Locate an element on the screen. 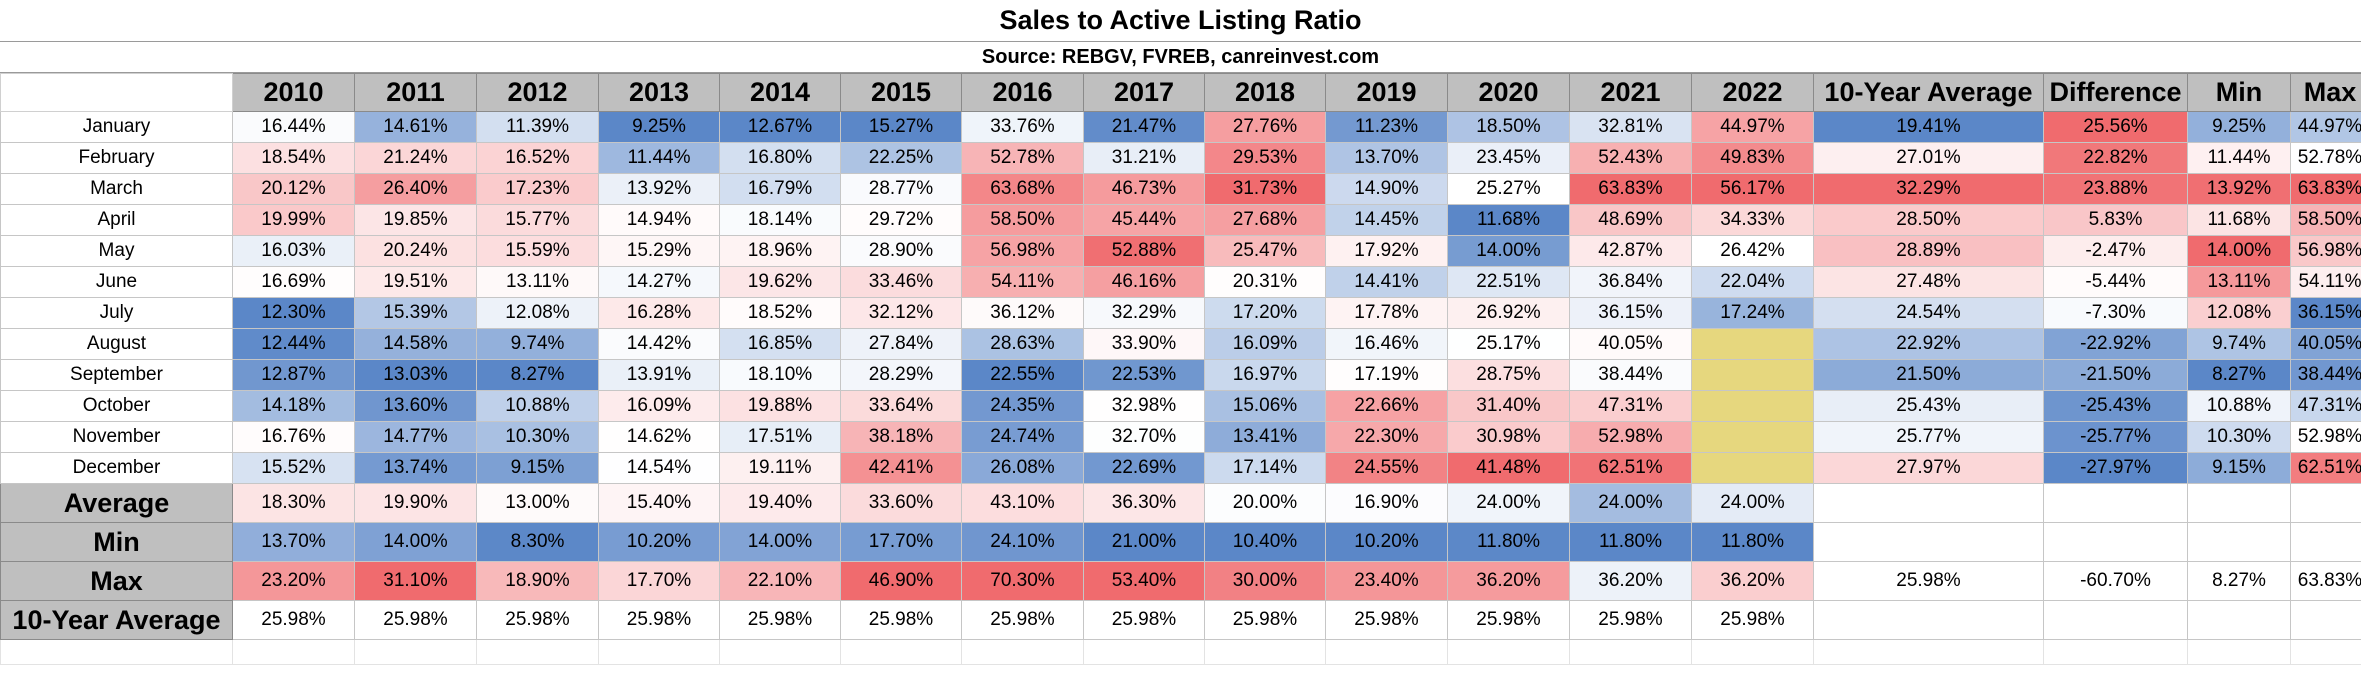  value-cell: 17.51% is located at coordinates (780, 437).